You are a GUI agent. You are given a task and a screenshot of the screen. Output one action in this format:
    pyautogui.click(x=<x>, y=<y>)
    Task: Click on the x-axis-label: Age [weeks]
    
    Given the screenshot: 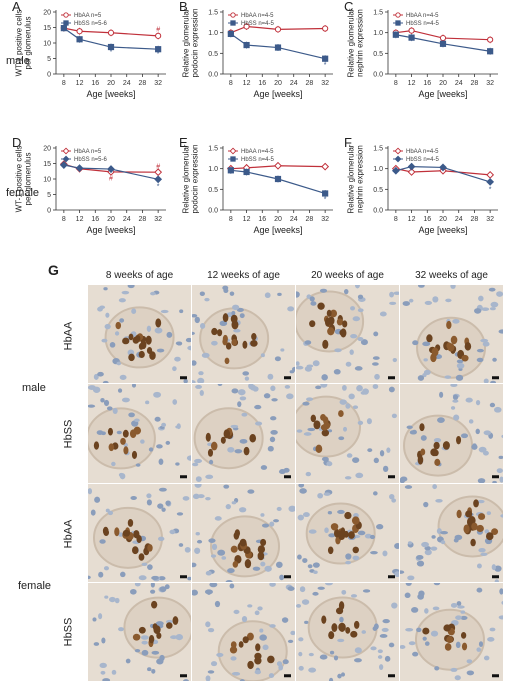 What is the action you would take?
    pyautogui.click(x=277, y=230)
    